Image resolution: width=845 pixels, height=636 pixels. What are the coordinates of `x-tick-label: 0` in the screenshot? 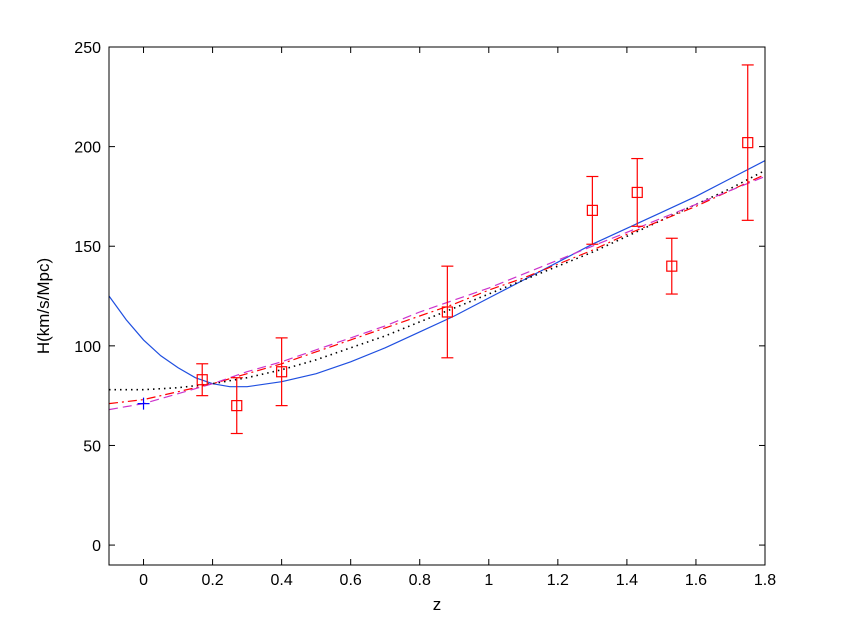 It's located at (143, 580).